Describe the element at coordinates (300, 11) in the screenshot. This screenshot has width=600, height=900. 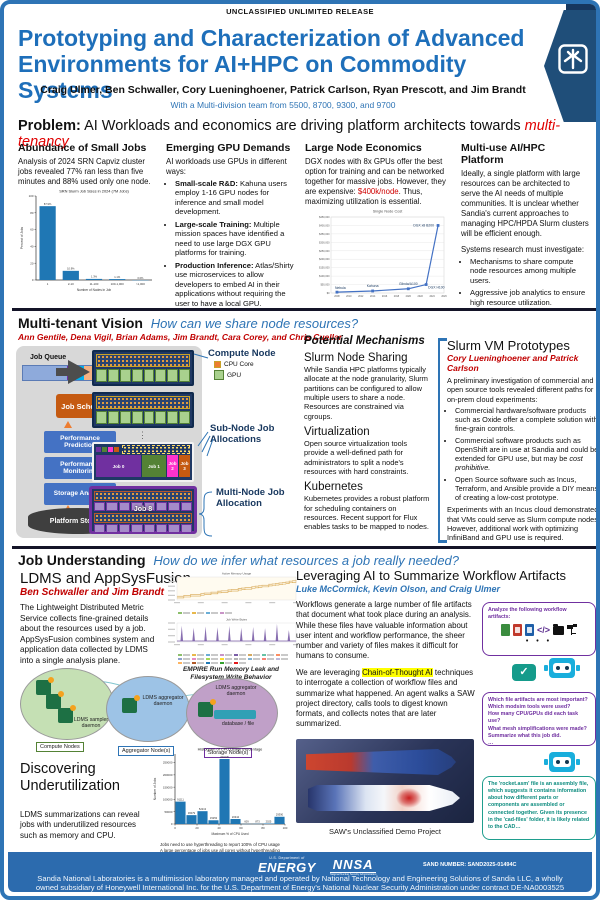
I see `classification-banner: UNCLASSIFIED UNLIMITED RELEASE` at that location.